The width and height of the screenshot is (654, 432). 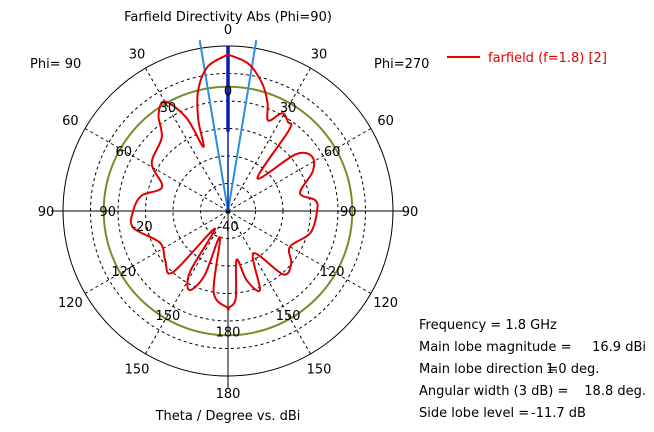 I want to click on angle-label-outer: 0, so click(x=228, y=30).